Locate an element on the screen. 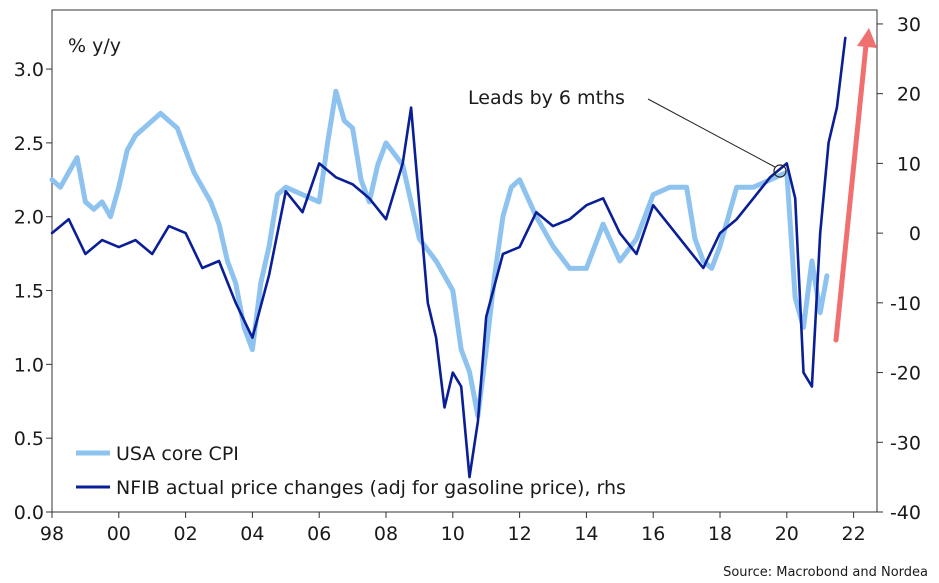 This screenshot has width=939, height=583. forecast-arrow-layer is located at coordinates (855, 185).